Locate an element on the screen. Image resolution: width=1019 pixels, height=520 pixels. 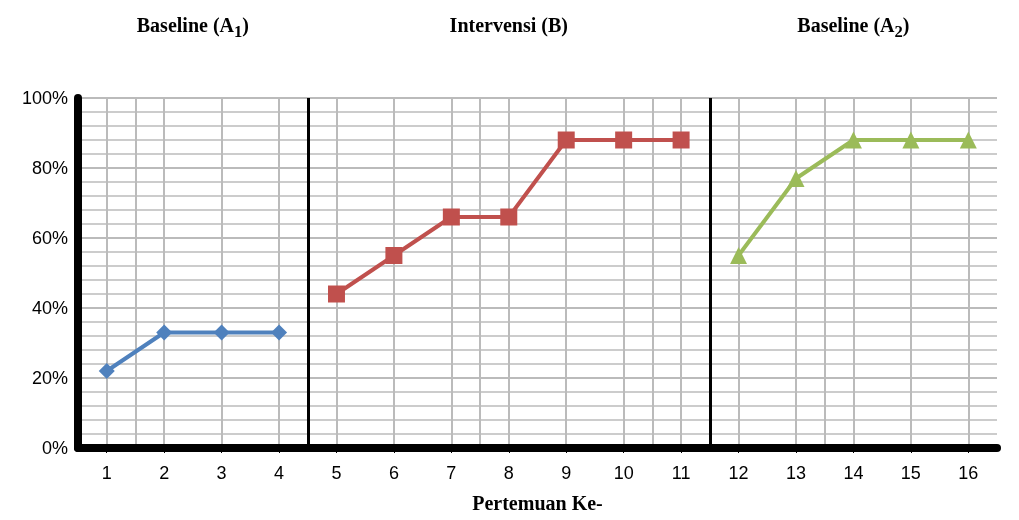
x-tick-label: 3 is located at coordinates (221, 473).